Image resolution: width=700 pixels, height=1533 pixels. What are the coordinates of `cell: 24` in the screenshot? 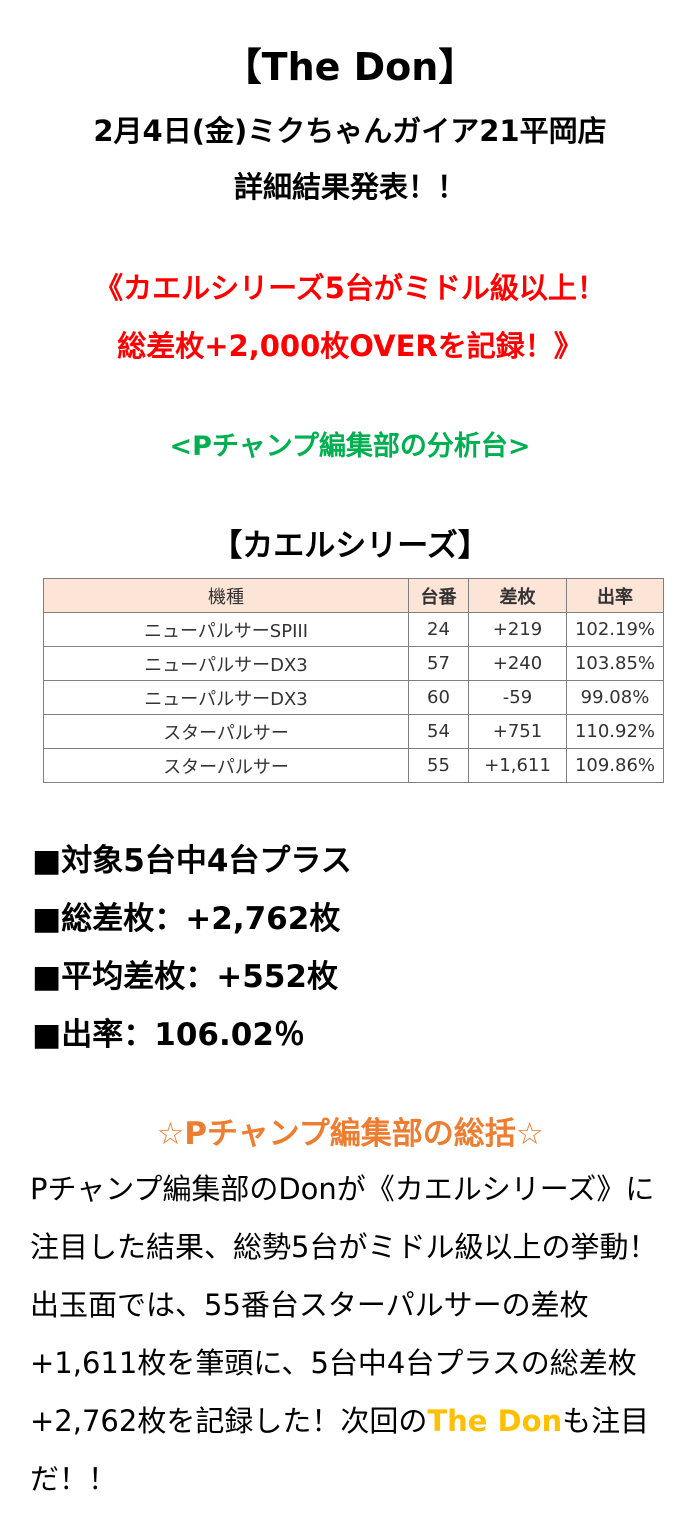 It's located at (438, 629).